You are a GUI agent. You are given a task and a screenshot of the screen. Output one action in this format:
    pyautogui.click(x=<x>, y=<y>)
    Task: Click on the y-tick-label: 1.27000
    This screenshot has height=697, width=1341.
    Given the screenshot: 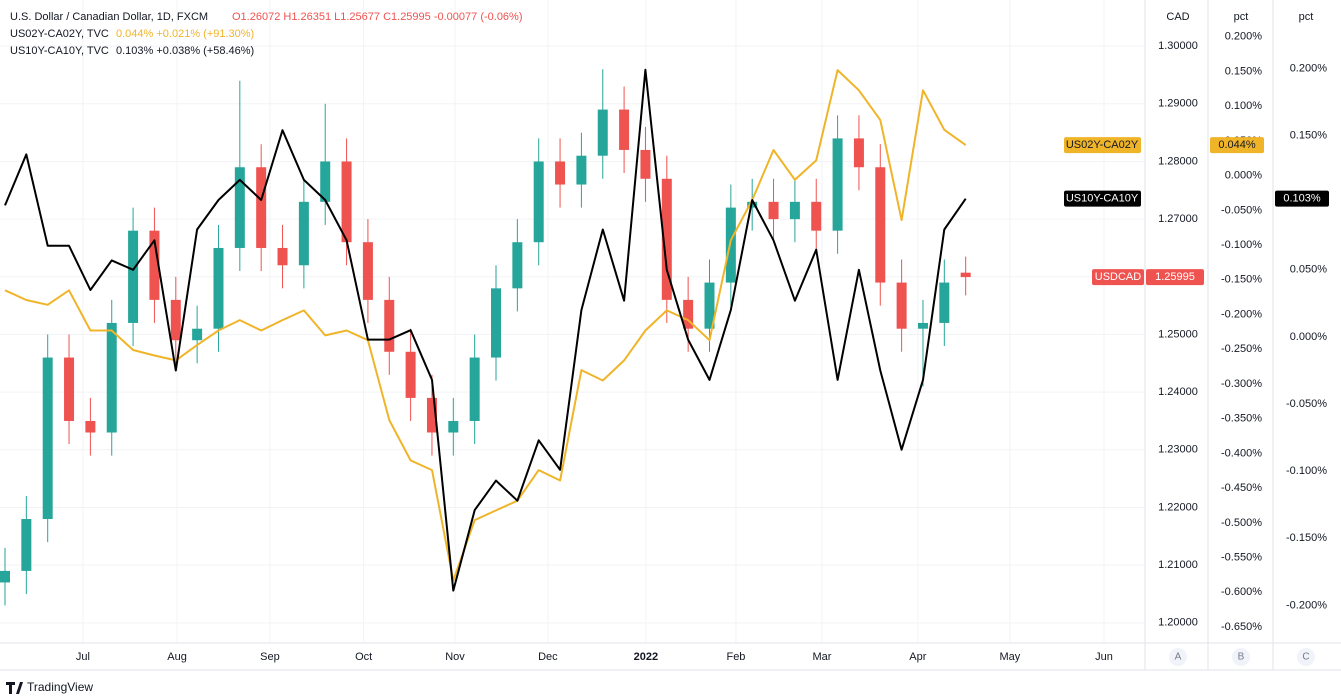 What is the action you would take?
    pyautogui.click(x=1178, y=219)
    